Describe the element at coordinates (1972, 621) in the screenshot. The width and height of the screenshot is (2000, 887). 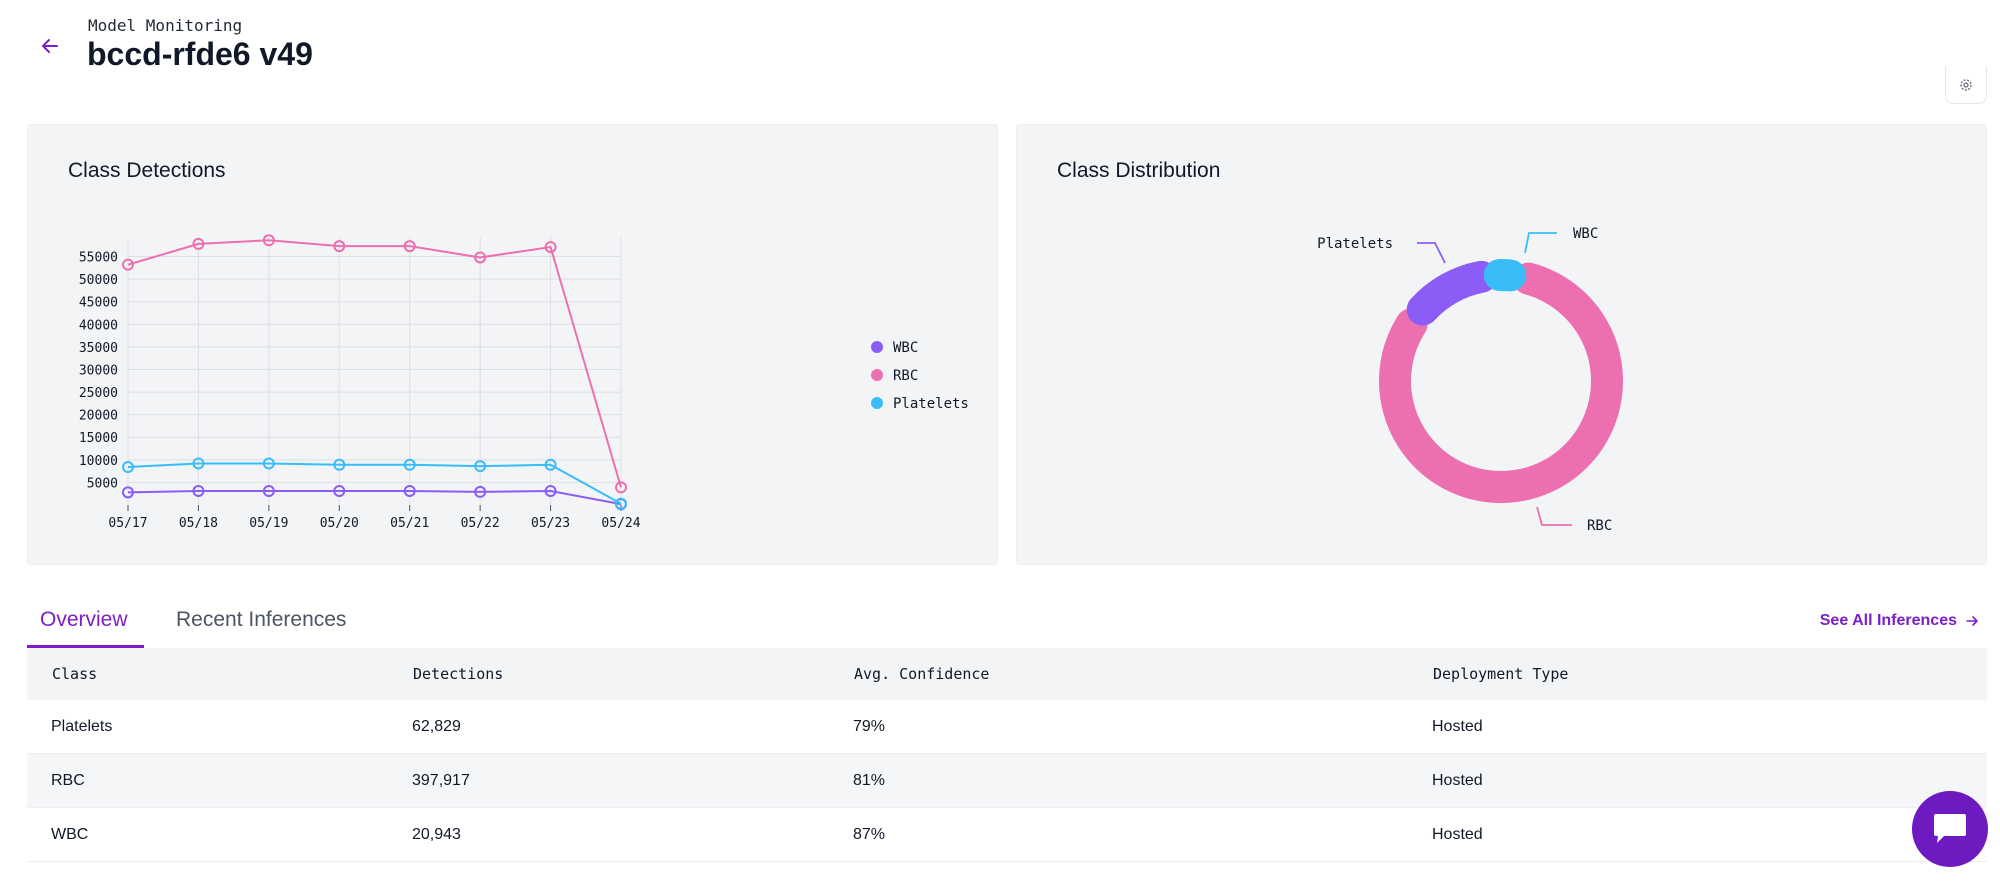
I see `arrow-right-icon` at that location.